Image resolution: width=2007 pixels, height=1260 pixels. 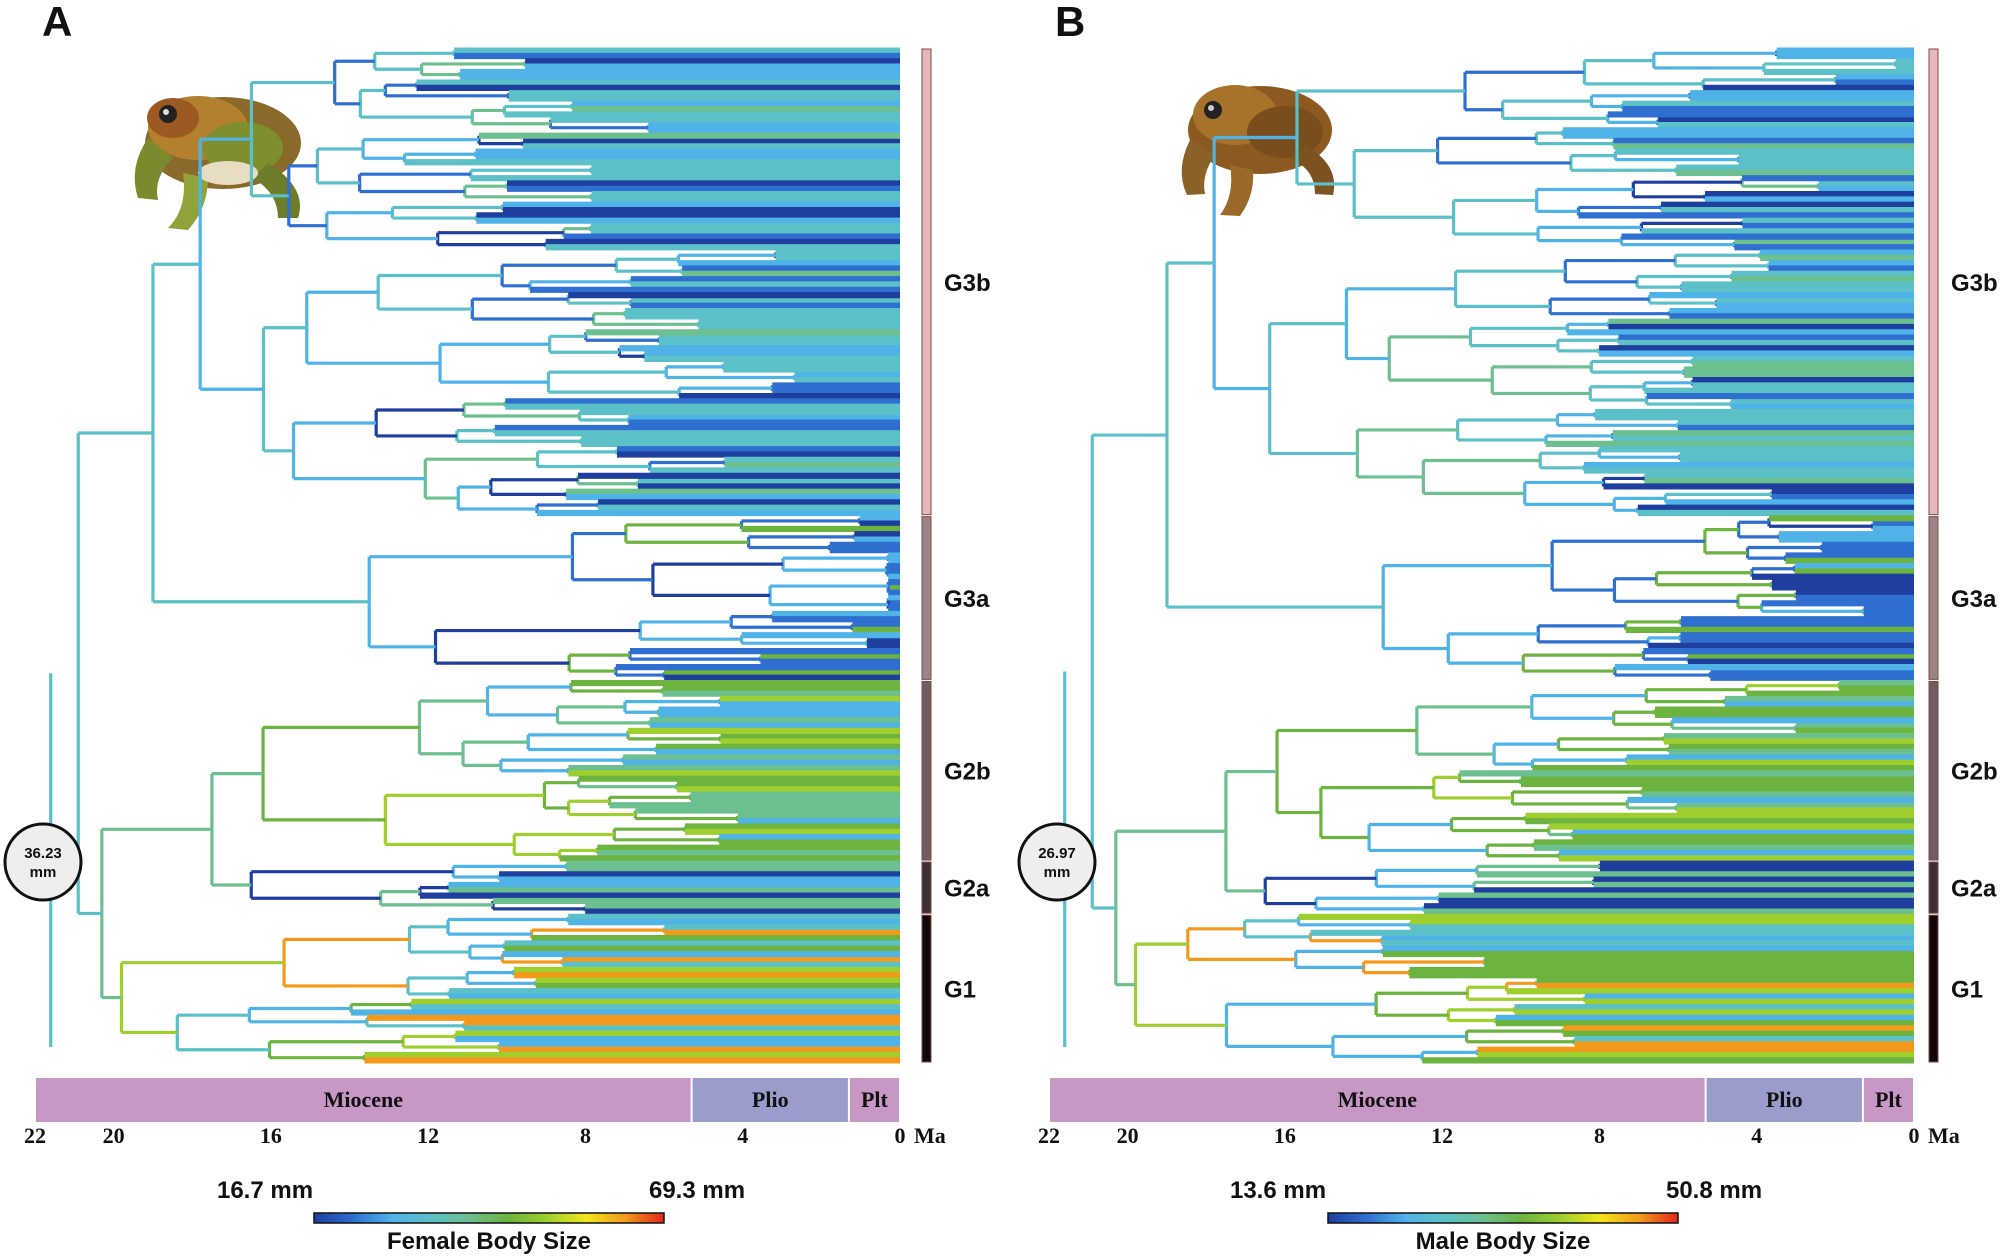 What do you see at coordinates (489, 1241) in the screenshot?
I see `scale-title: Female Body Size` at bounding box center [489, 1241].